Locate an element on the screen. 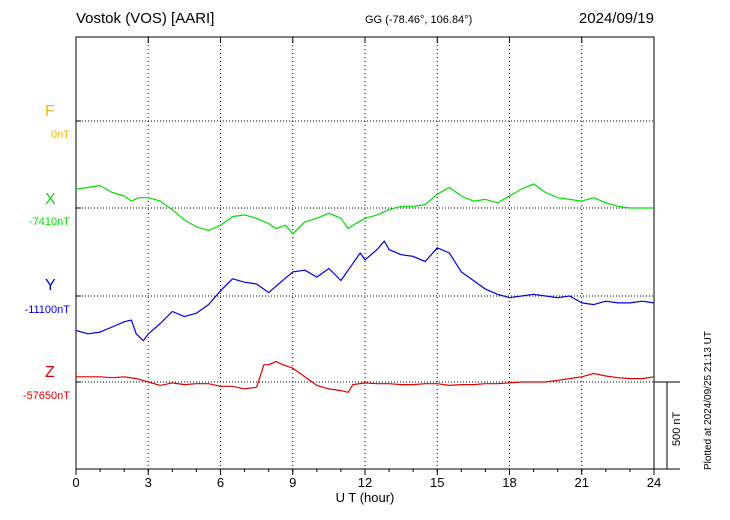 Image resolution: width=730 pixels, height=520 pixels. x-tick-label: 21 is located at coordinates (582, 482).